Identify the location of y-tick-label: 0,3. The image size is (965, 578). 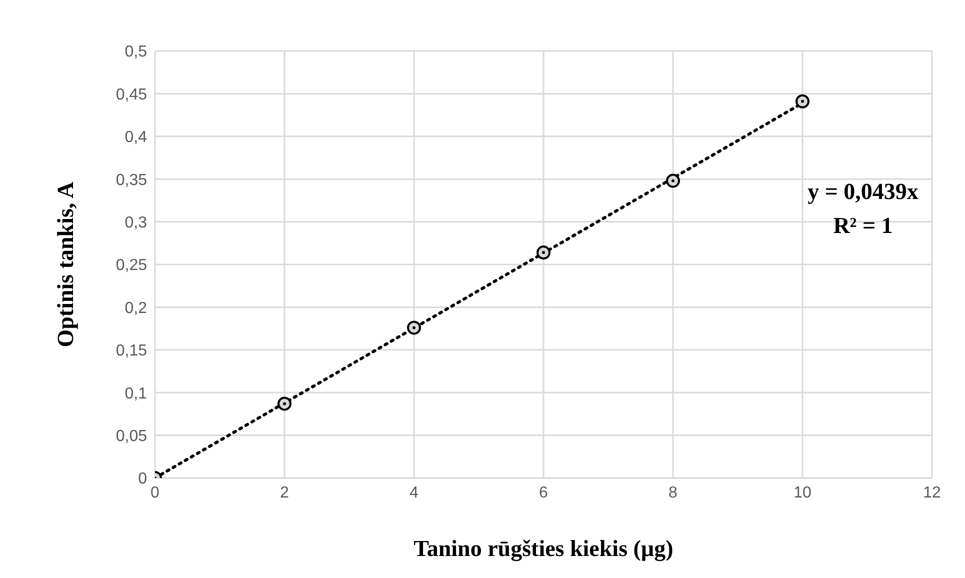
(136, 223).